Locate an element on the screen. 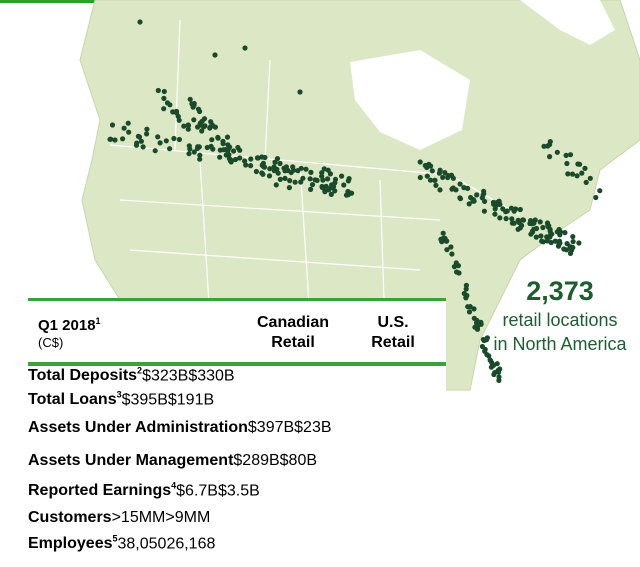 Image resolution: width=640 pixels, height=567 pixels. cell: $191B is located at coordinates (191, 400).